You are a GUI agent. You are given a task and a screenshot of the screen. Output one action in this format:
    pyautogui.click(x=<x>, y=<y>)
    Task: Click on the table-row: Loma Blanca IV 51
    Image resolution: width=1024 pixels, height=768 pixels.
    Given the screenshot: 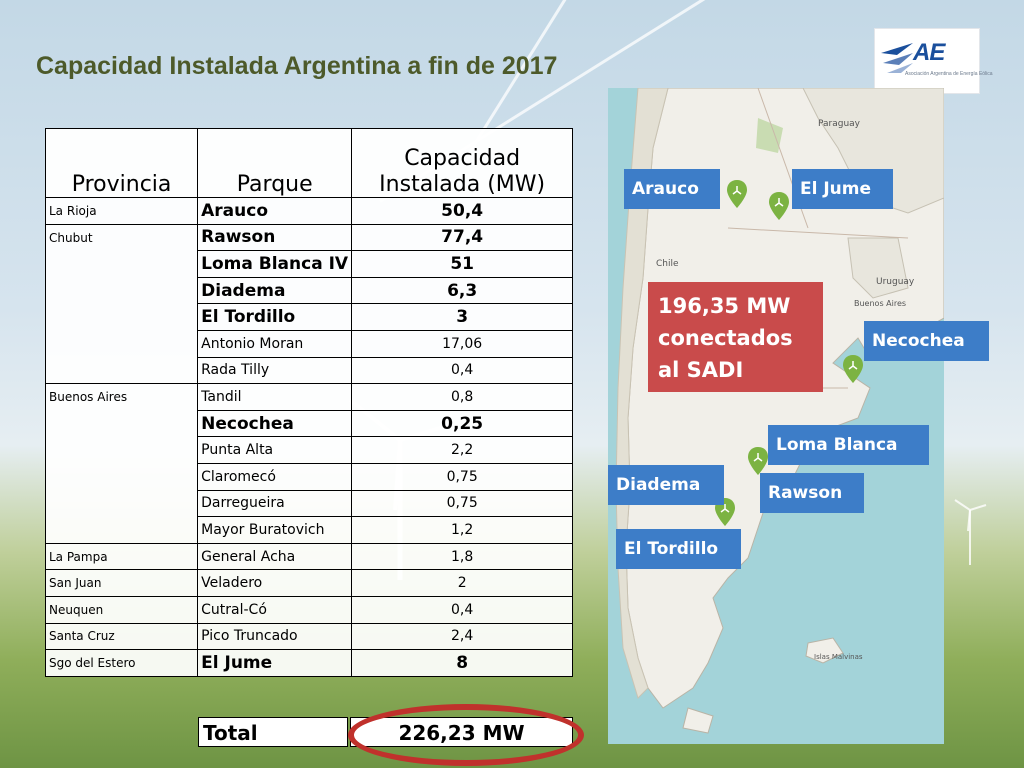 What is the action you would take?
    pyautogui.click(x=308, y=264)
    